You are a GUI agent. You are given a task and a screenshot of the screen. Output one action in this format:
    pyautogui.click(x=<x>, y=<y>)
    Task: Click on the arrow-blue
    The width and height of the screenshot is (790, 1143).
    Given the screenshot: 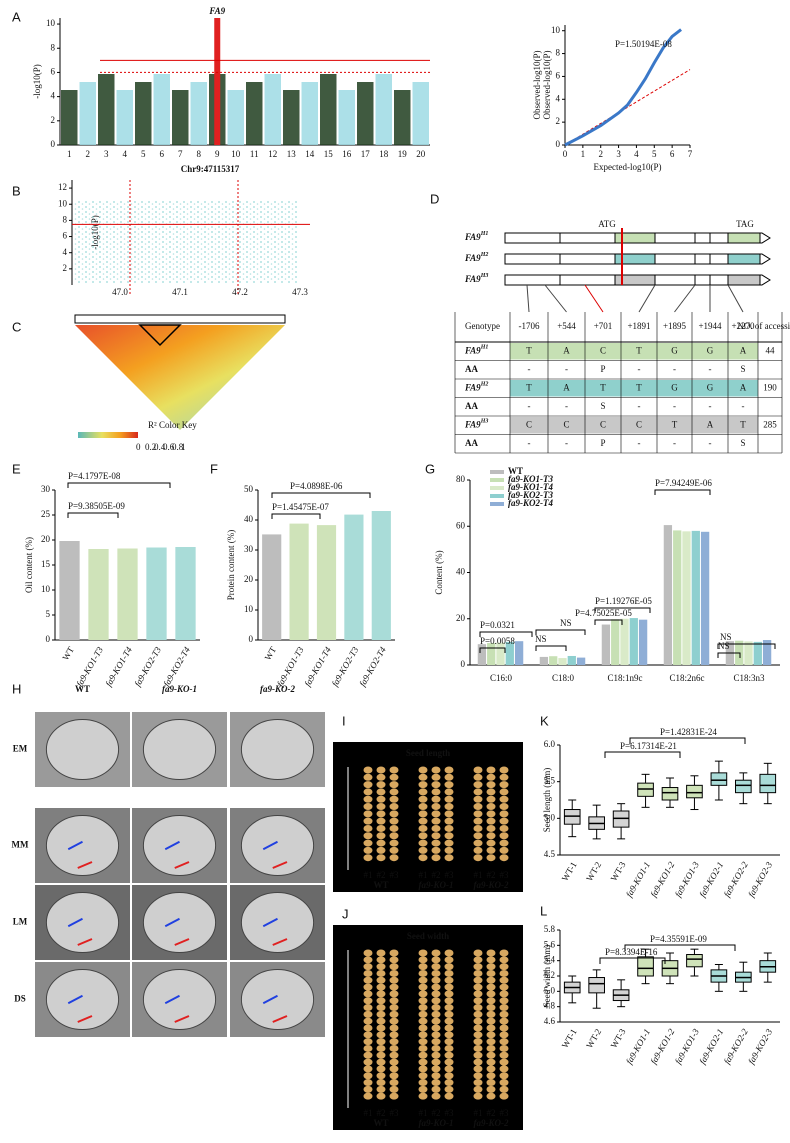 What is the action you would take?
    pyautogui.click(x=270, y=845)
    